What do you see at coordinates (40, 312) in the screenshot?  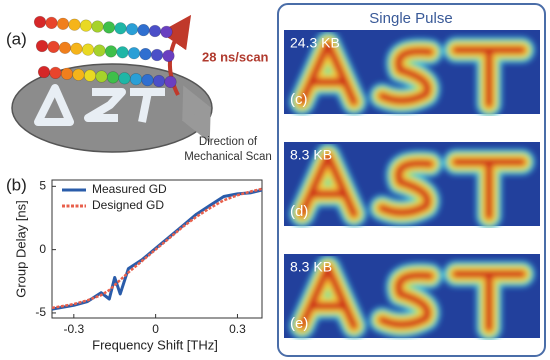 I see `y-tick-label: -5` at bounding box center [40, 312].